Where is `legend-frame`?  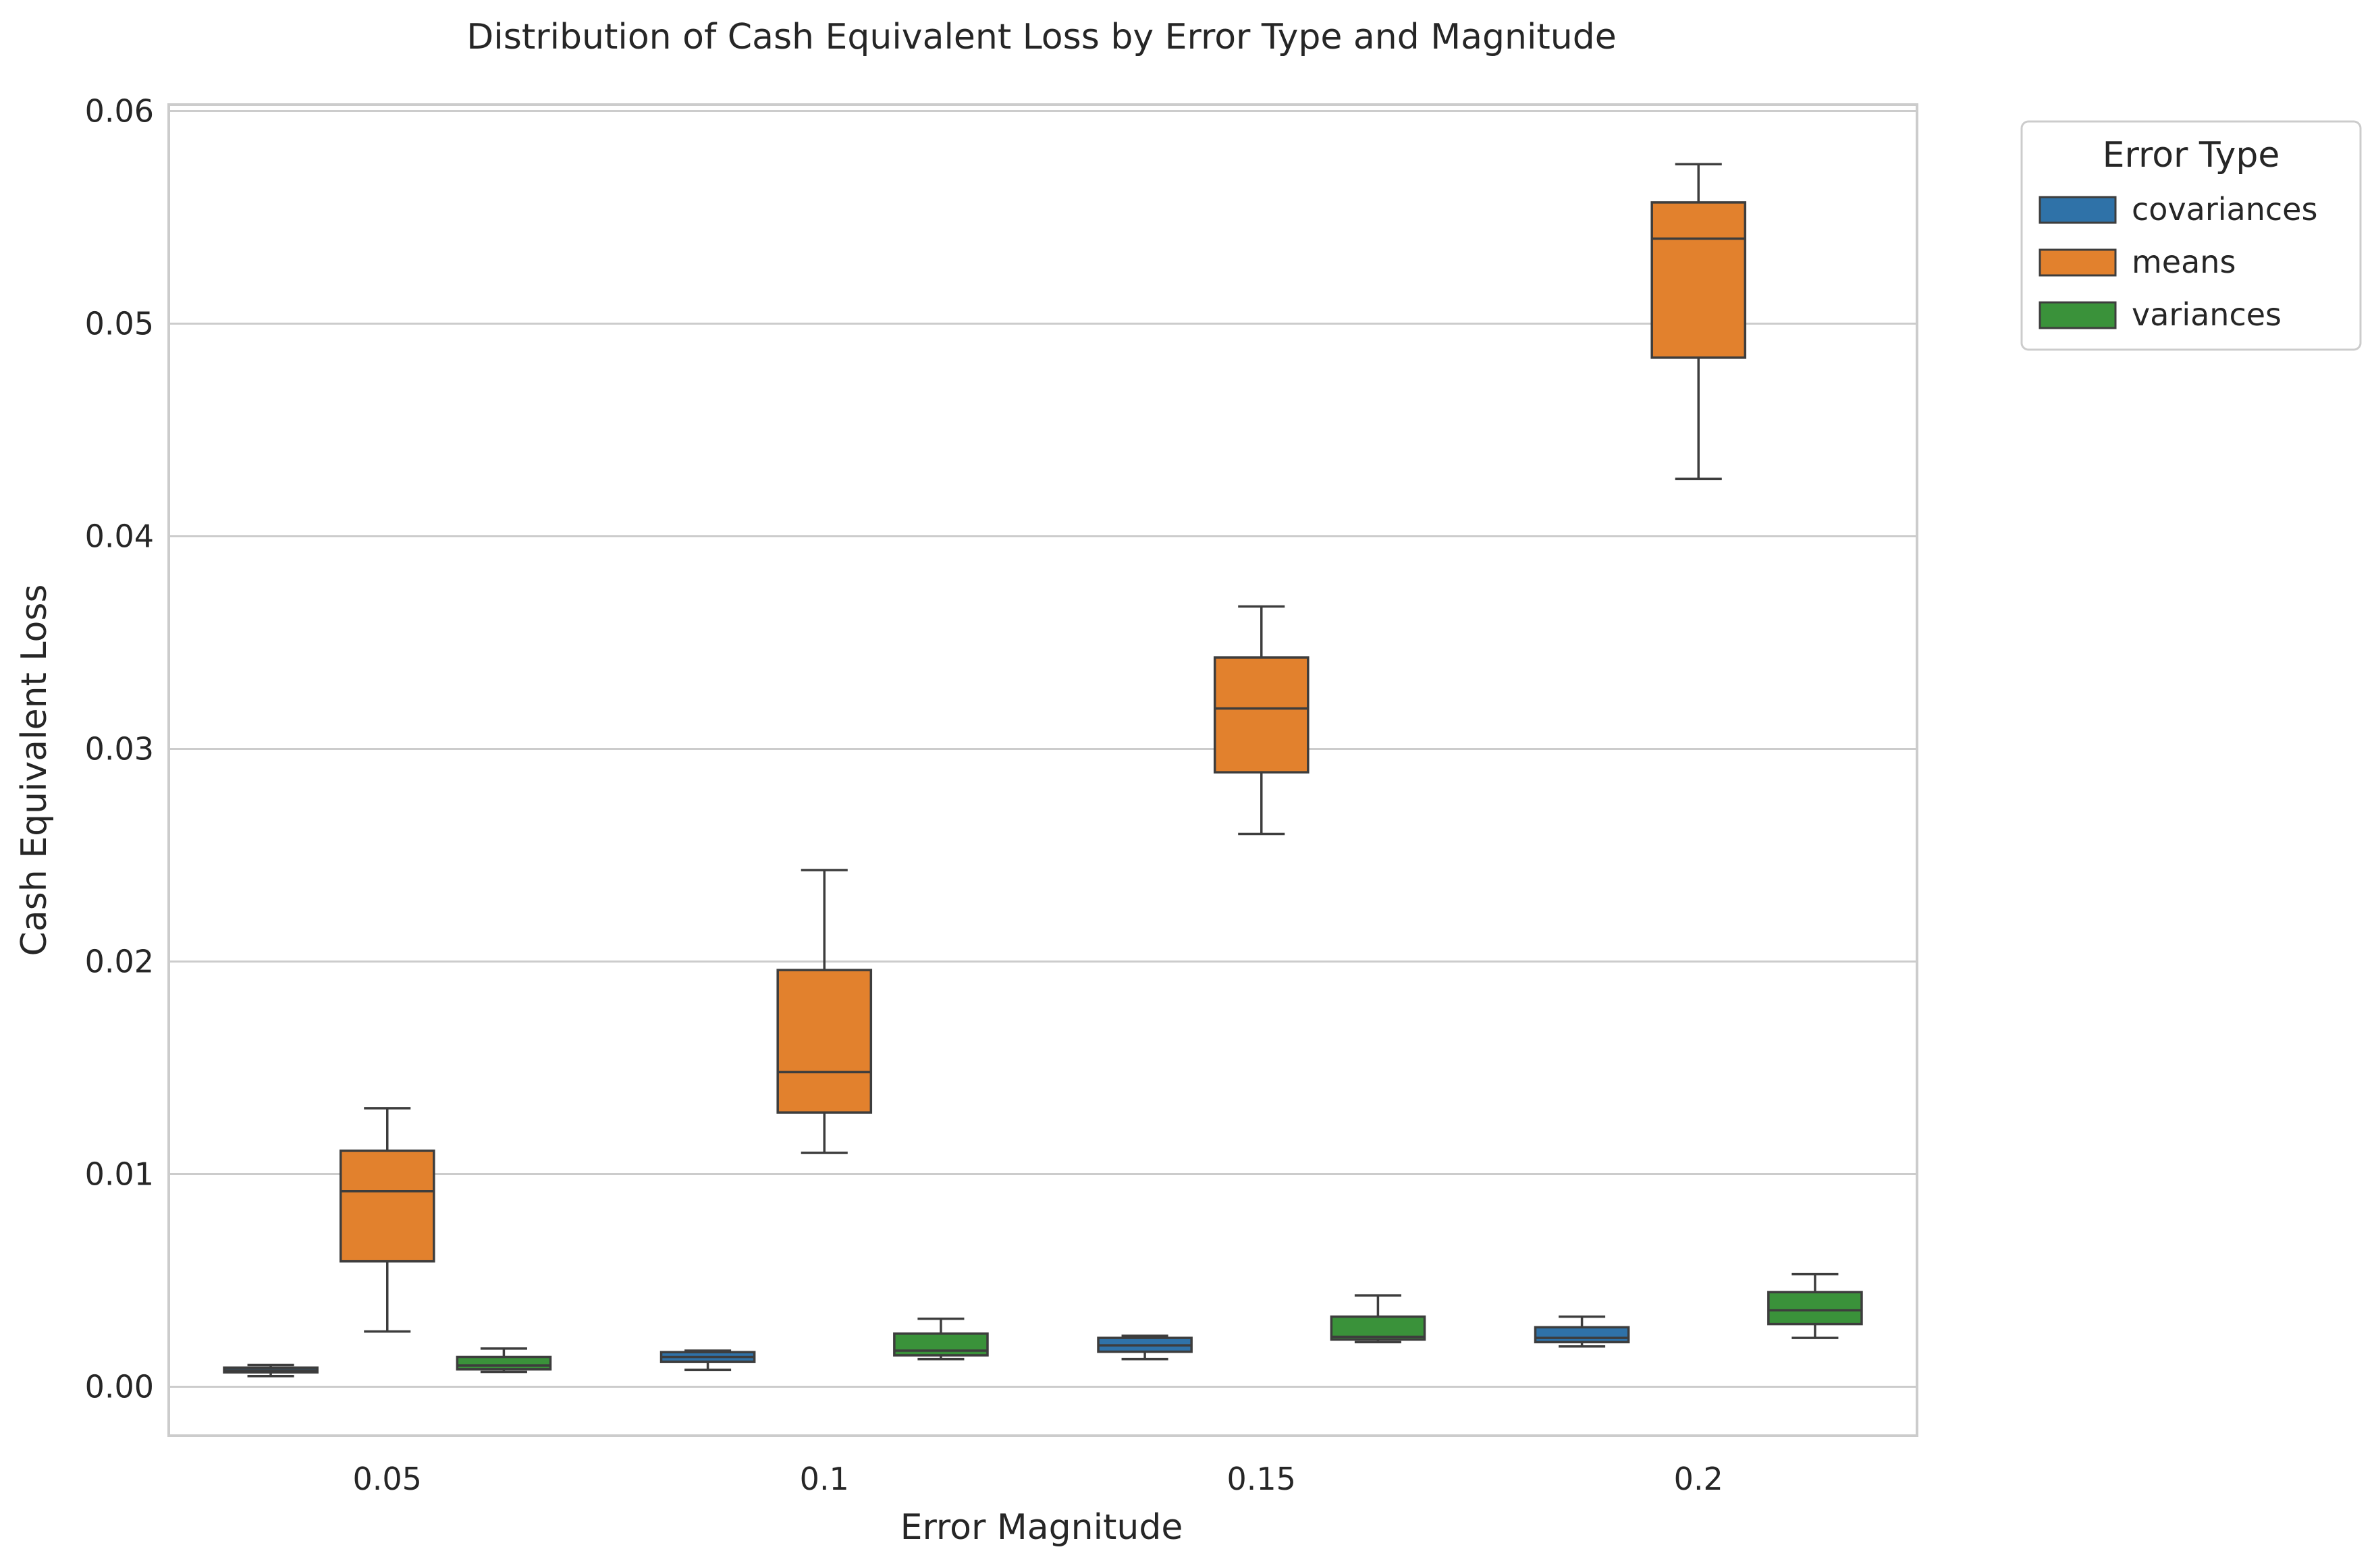
legend-frame is located at coordinates (2191, 235).